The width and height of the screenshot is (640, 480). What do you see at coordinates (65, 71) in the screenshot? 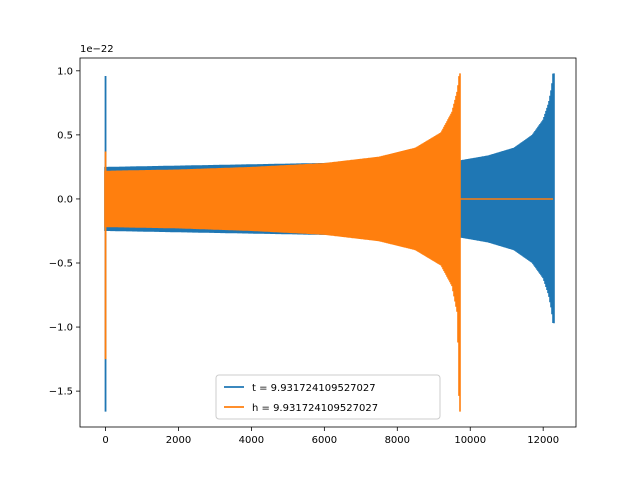
I see `y-tick-label: 1.0` at bounding box center [65, 71].